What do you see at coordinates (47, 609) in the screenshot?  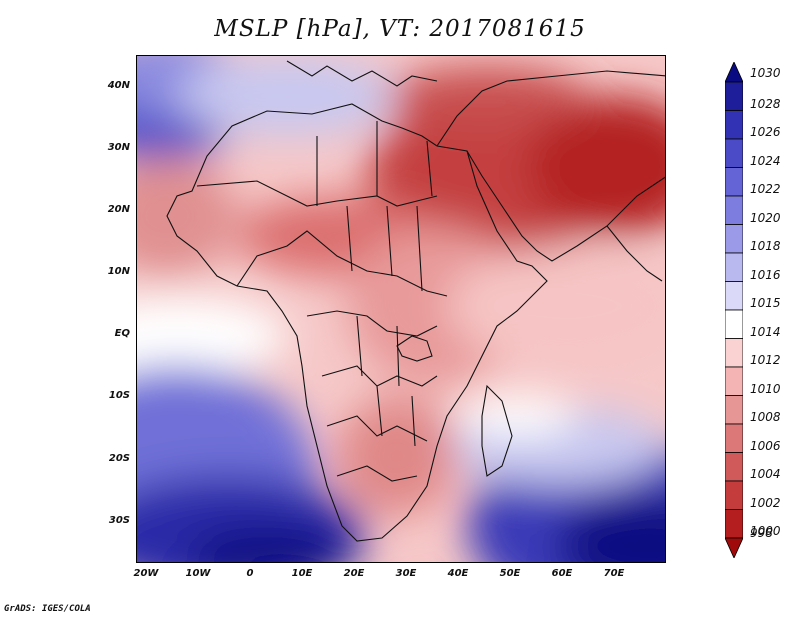 I see `credit-text: GrADS: IGES/COLA` at bounding box center [47, 609].